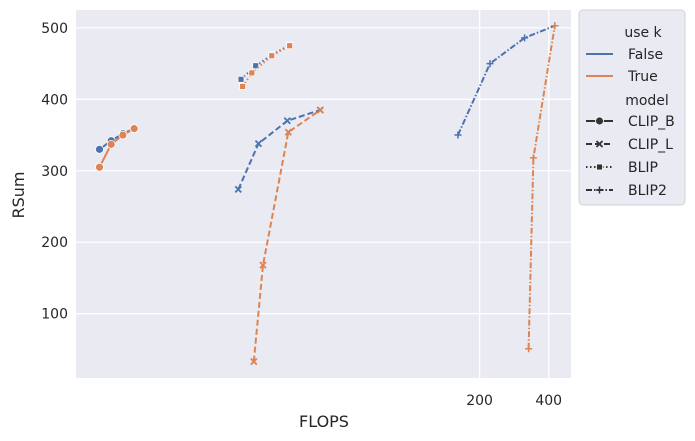 This screenshot has width=695, height=441. What do you see at coordinates (643, 168) in the screenshot?
I see `legend-style-label: BLIP` at bounding box center [643, 168].